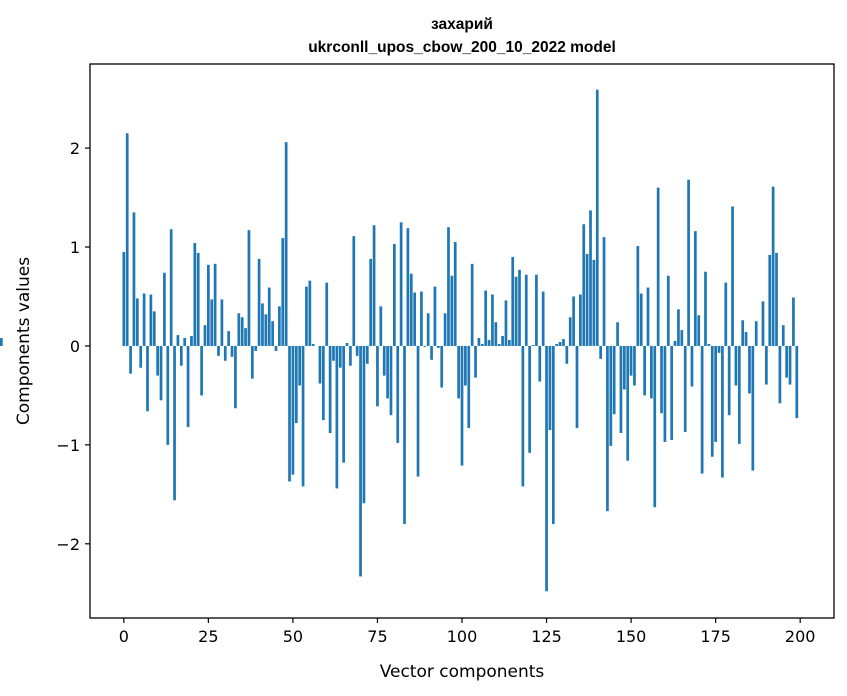  Describe the element at coordinates (462, 636) in the screenshot. I see `x-tick-label-100: 100` at that location.